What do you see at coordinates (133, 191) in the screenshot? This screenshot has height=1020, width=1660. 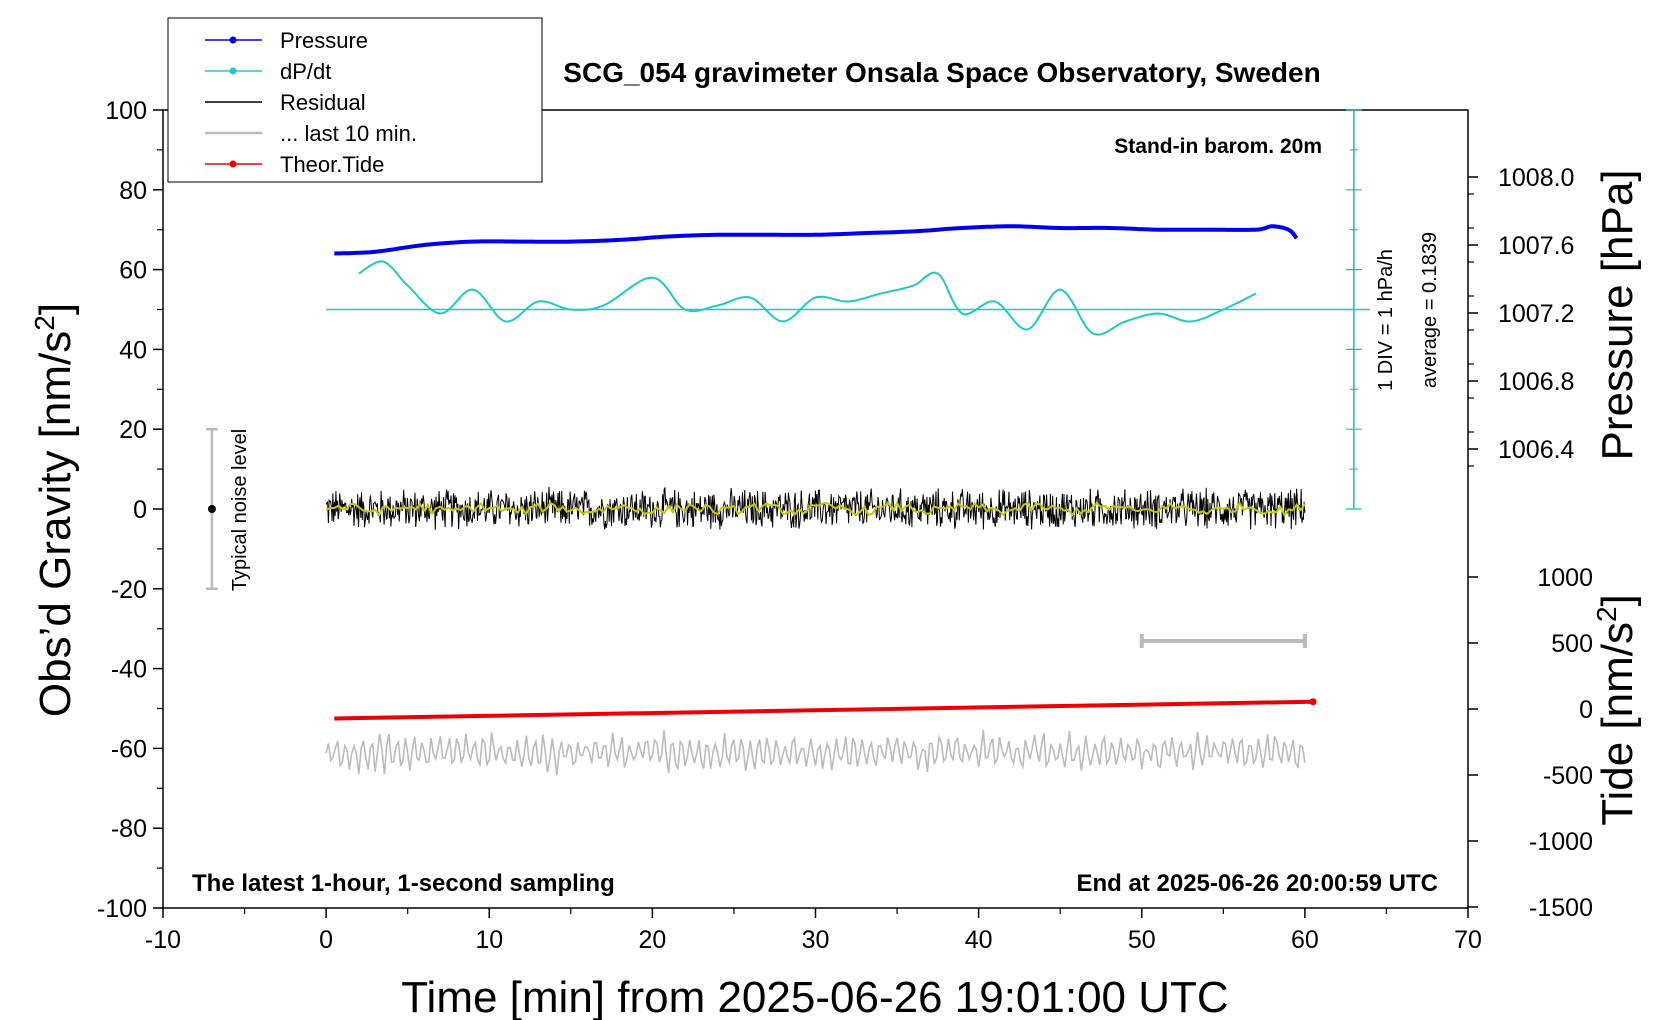 I see `y-tick-label: 80` at bounding box center [133, 191].